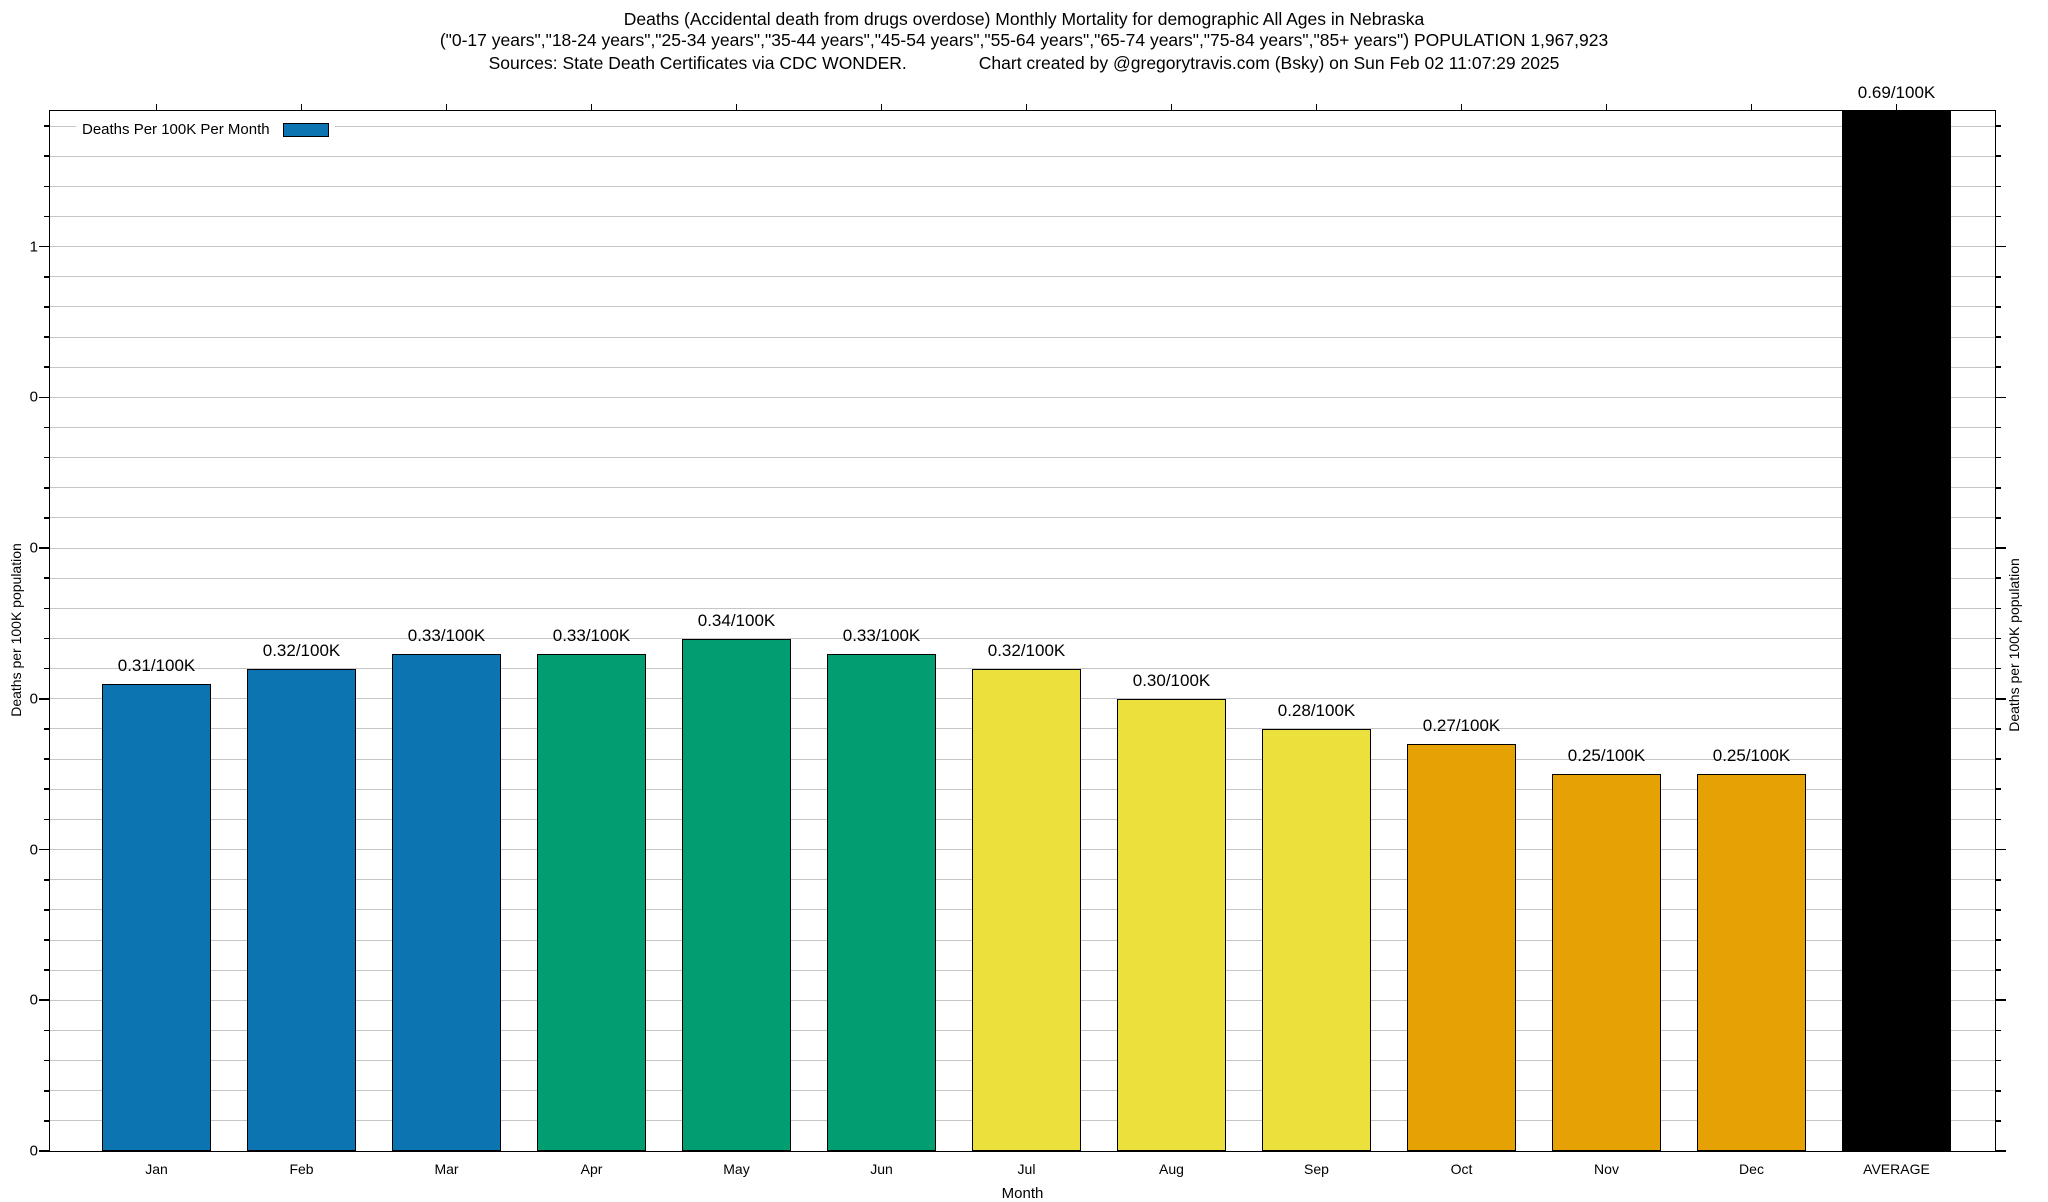  I want to click on x-tick-label-apr: Apr, so click(591, 1169).